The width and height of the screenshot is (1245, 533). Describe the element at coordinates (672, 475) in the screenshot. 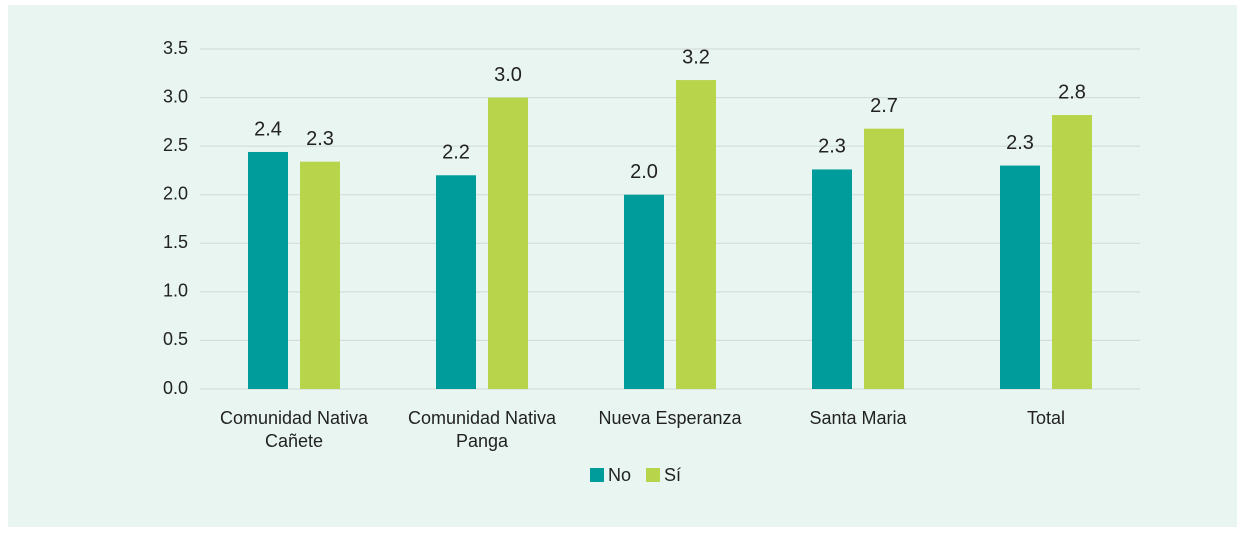

I see `legend-label: Sí` at that location.